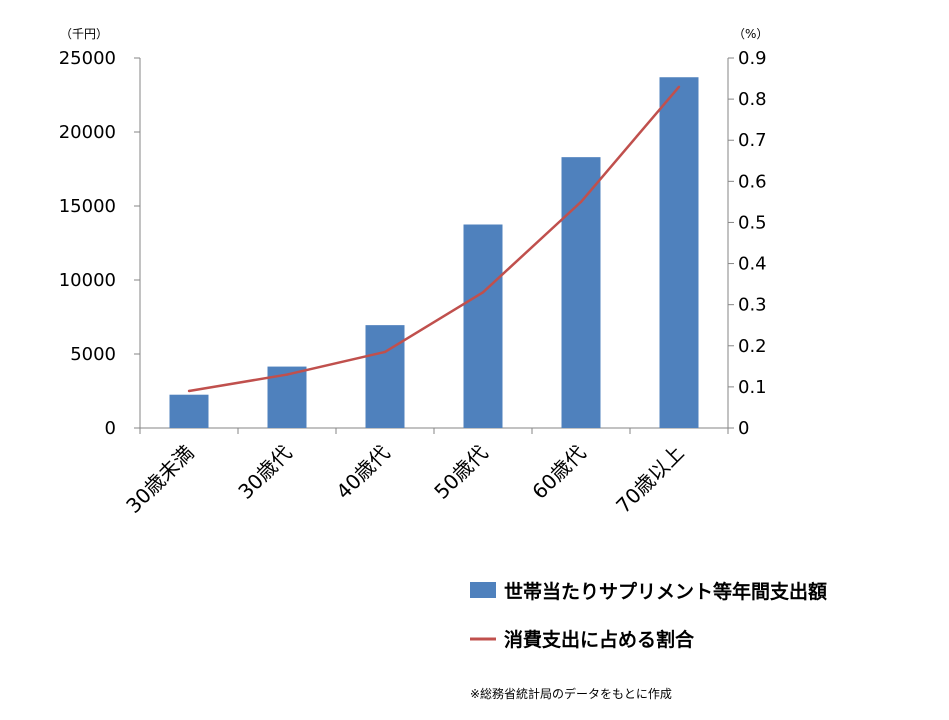  I want to click on x-axis-ticks, so click(434, 431).